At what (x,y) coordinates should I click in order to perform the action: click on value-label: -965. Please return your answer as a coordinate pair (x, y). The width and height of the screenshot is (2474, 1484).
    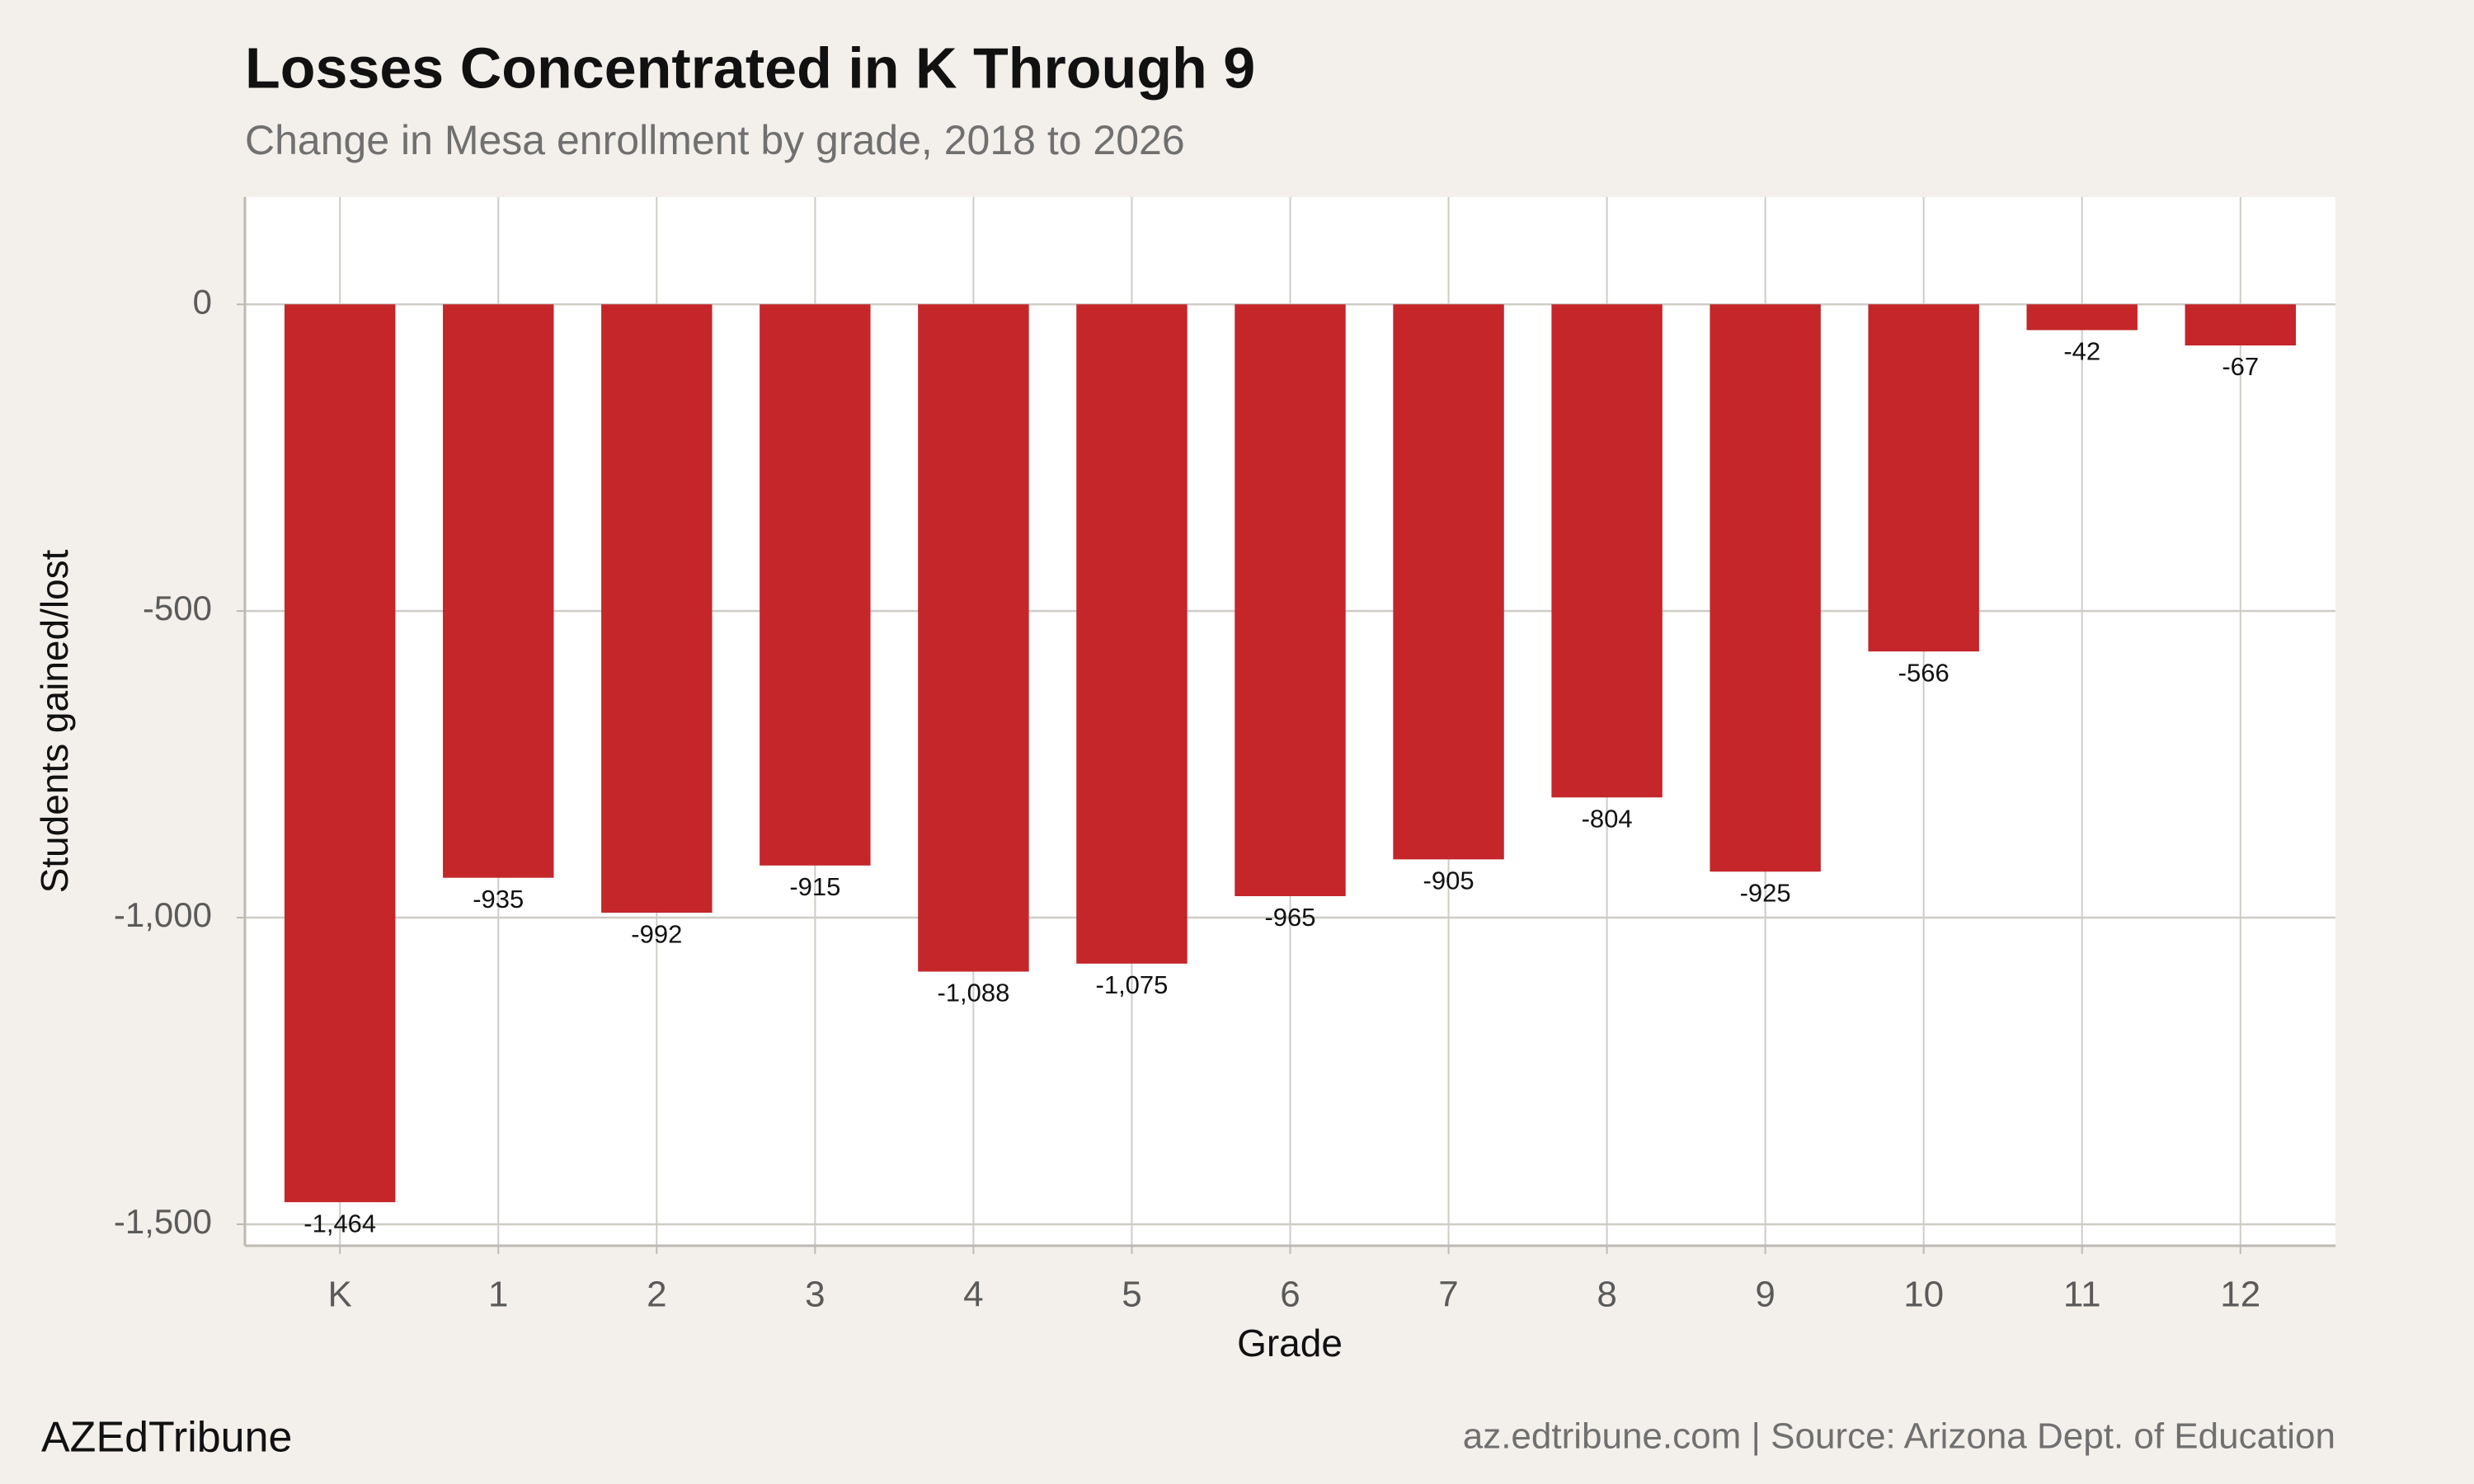
    Looking at the image, I should click on (1289, 917).